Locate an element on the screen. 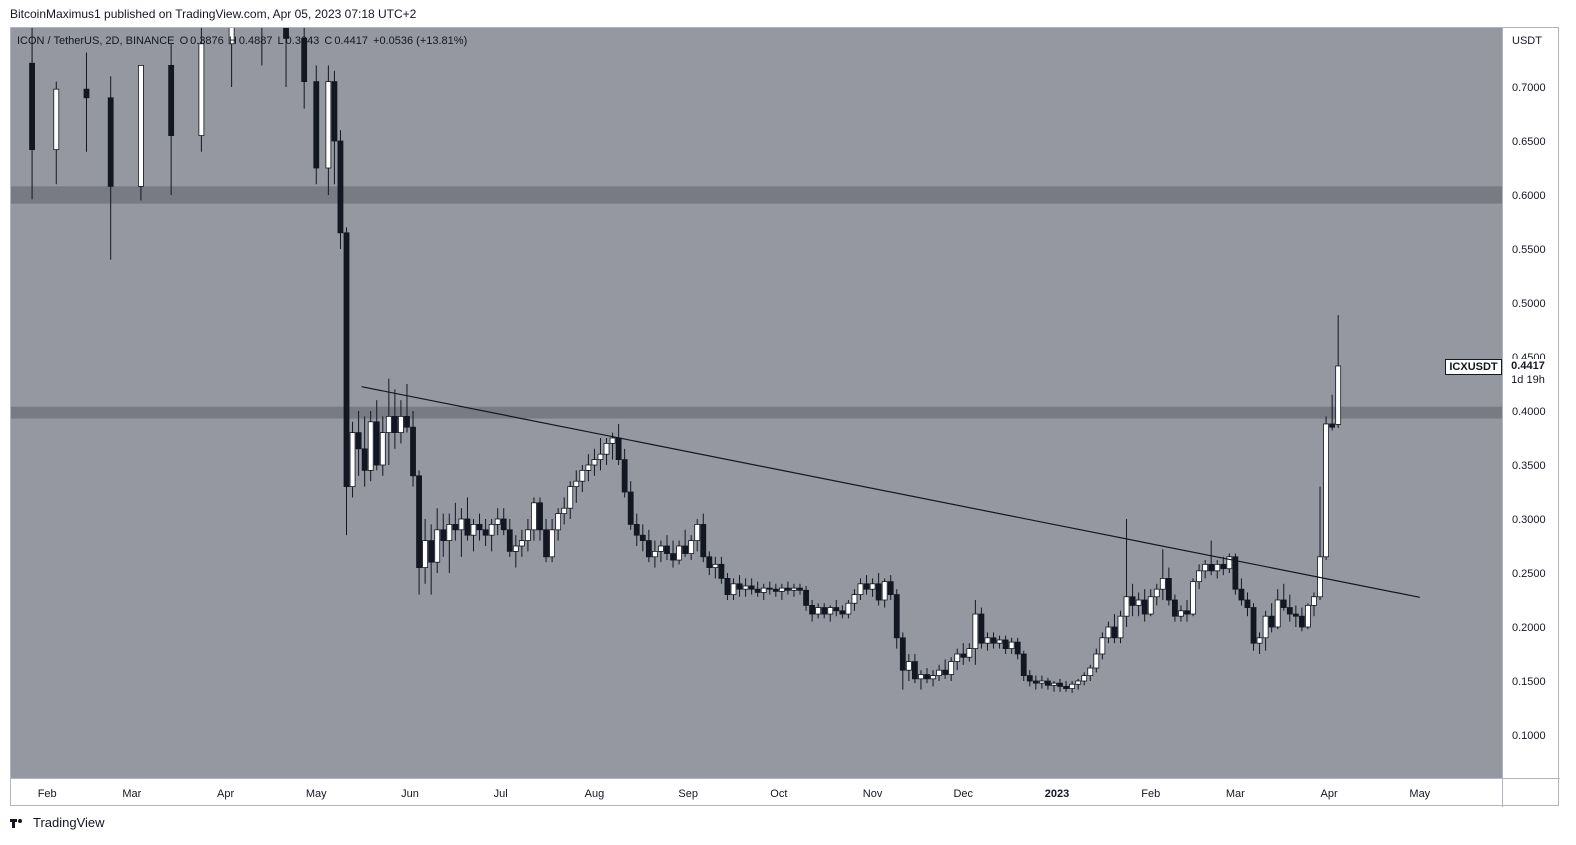  x-tick-label: Sep is located at coordinates (688, 794).